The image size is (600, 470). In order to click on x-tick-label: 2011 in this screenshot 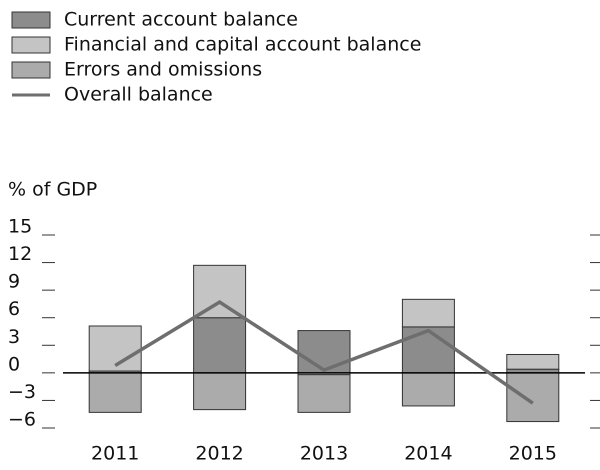, I will do `click(115, 454)`.